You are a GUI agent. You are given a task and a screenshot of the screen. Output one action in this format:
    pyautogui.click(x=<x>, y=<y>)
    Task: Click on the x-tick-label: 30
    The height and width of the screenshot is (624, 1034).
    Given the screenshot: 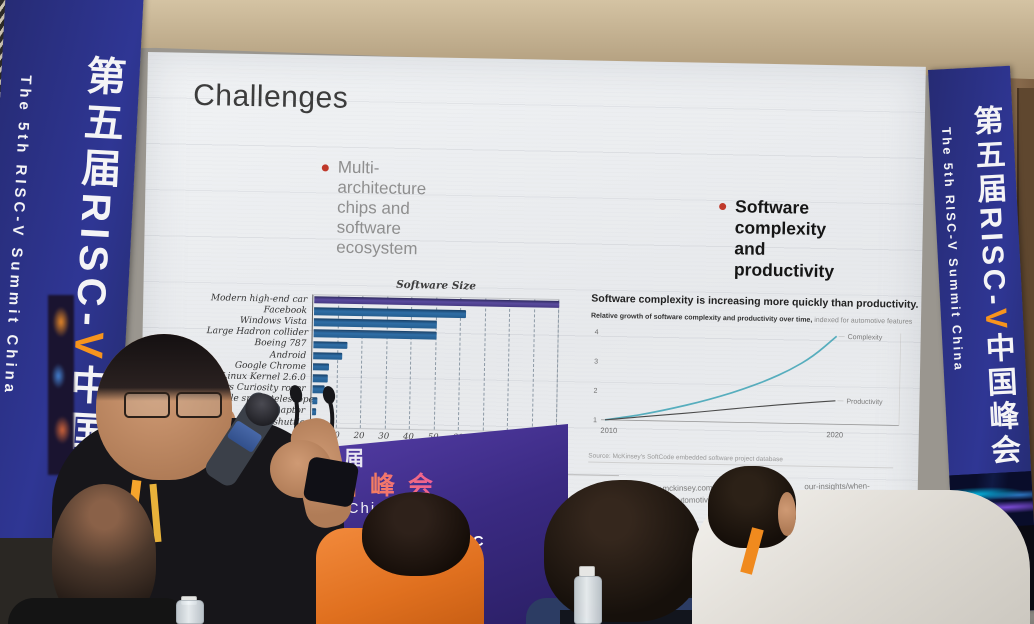 What is the action you would take?
    pyautogui.click(x=384, y=436)
    